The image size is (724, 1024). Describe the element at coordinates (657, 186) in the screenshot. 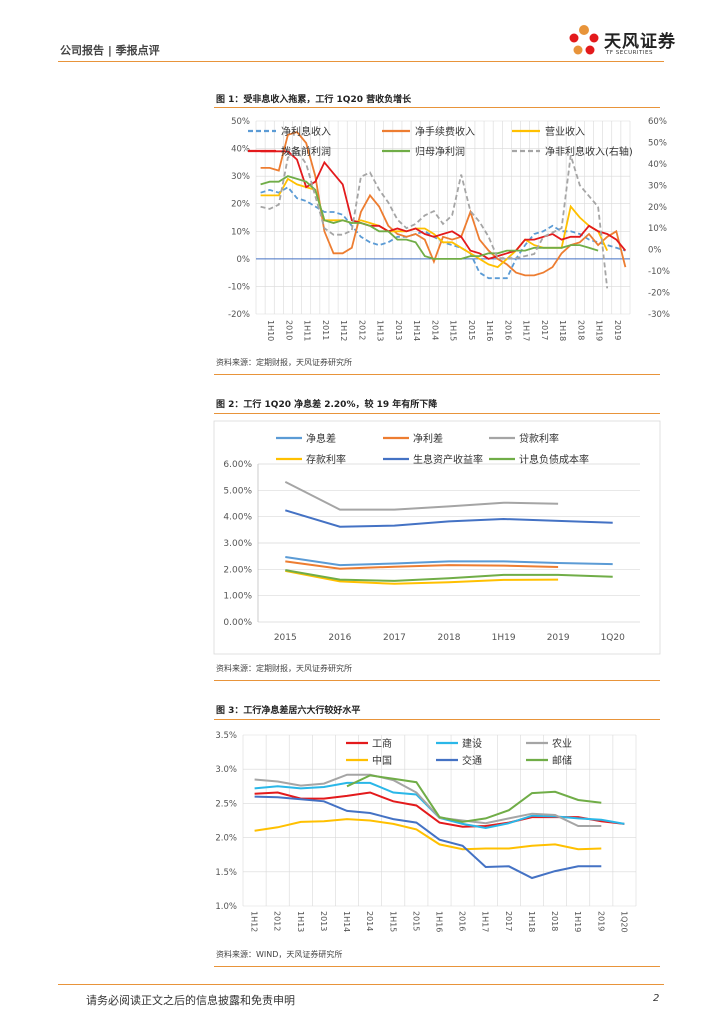

I see `chart-1-y-tick-right: 30%` at that location.